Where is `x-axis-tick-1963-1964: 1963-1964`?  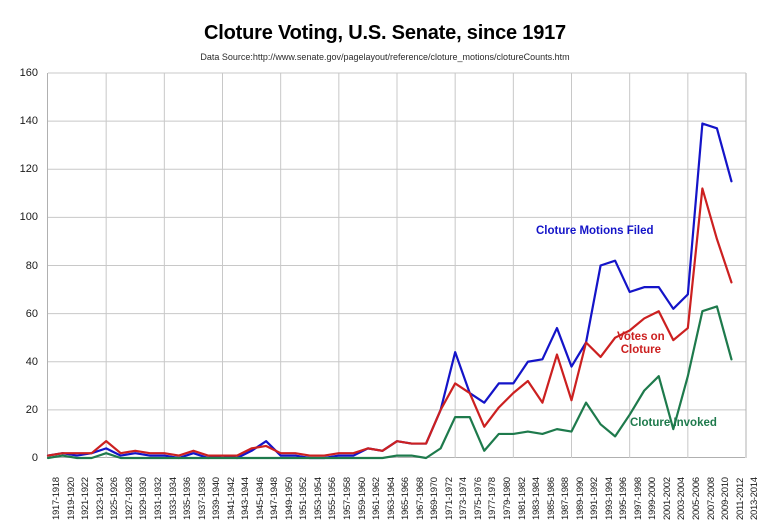
x-axis-tick-1963-1964: 1963-1964 is located at coordinates (391, 498).